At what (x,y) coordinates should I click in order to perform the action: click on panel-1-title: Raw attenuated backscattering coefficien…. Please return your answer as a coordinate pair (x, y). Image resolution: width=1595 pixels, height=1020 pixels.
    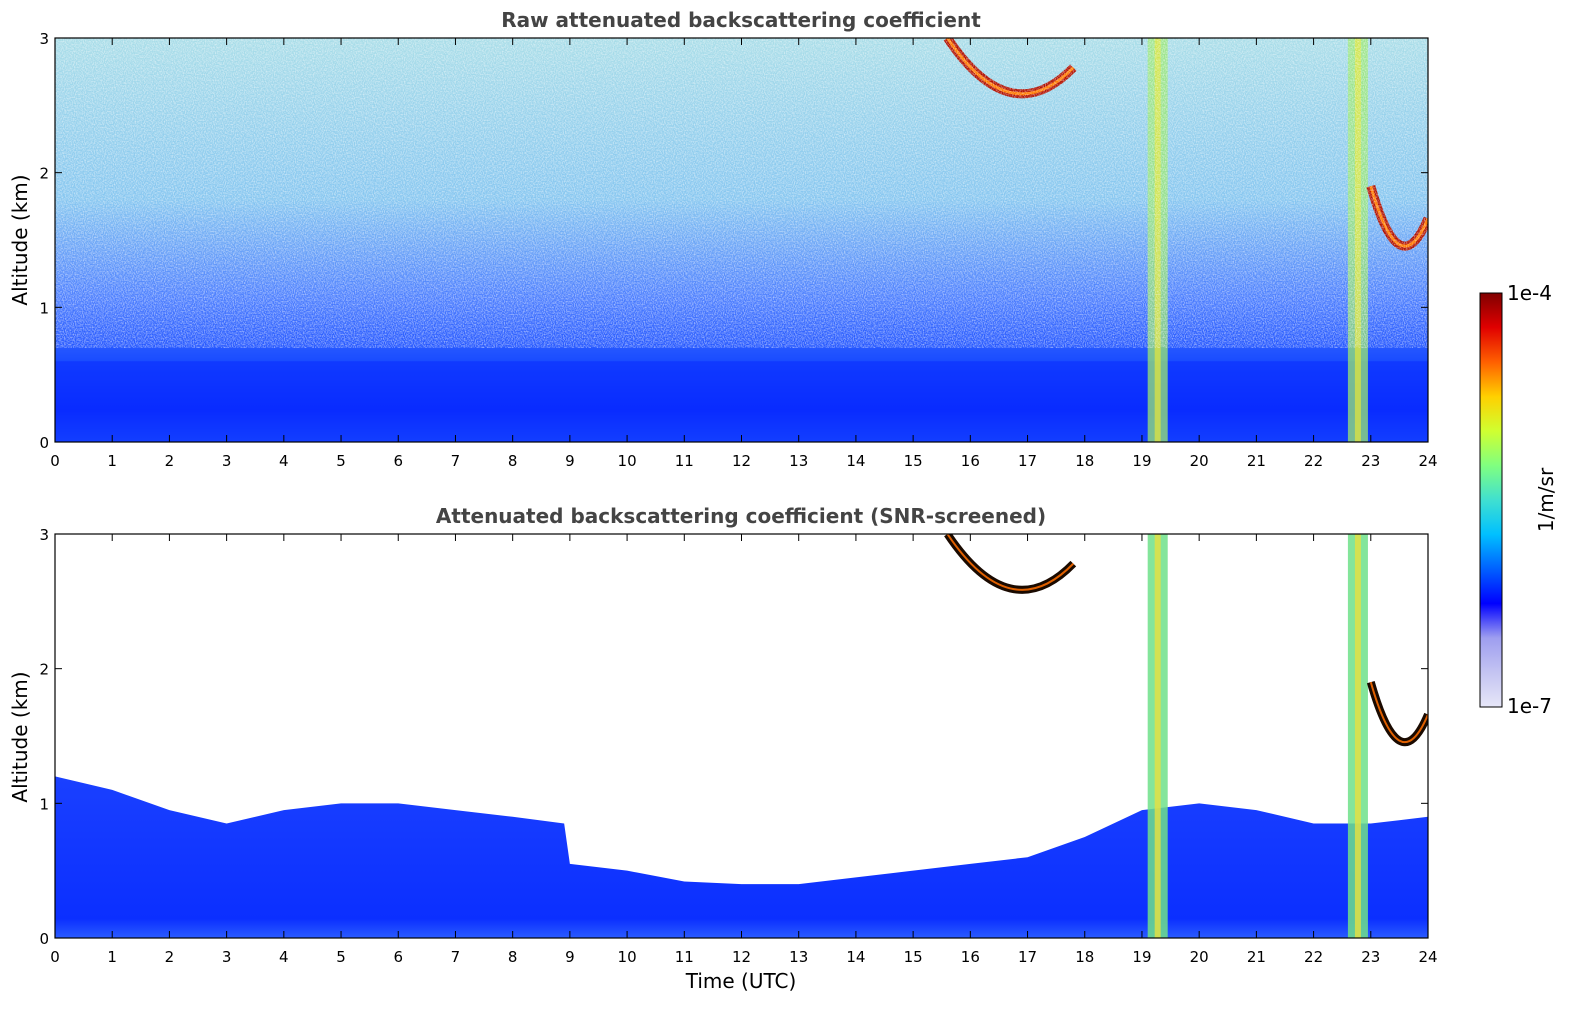
    Looking at the image, I should click on (741, 20).